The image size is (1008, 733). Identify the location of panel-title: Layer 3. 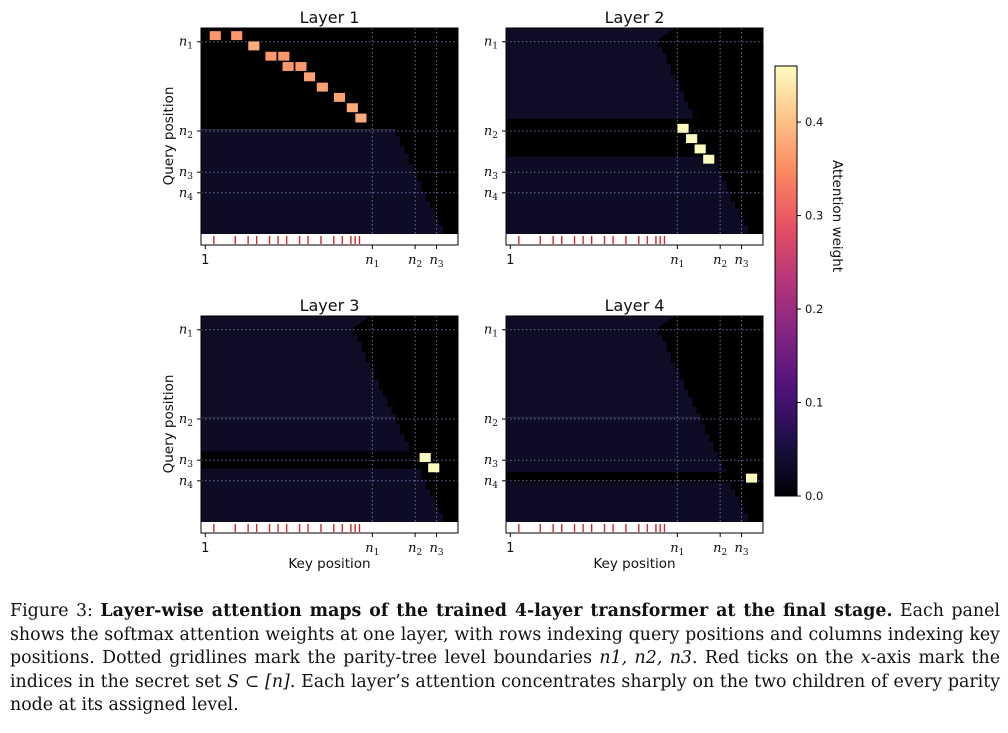
(330, 305).